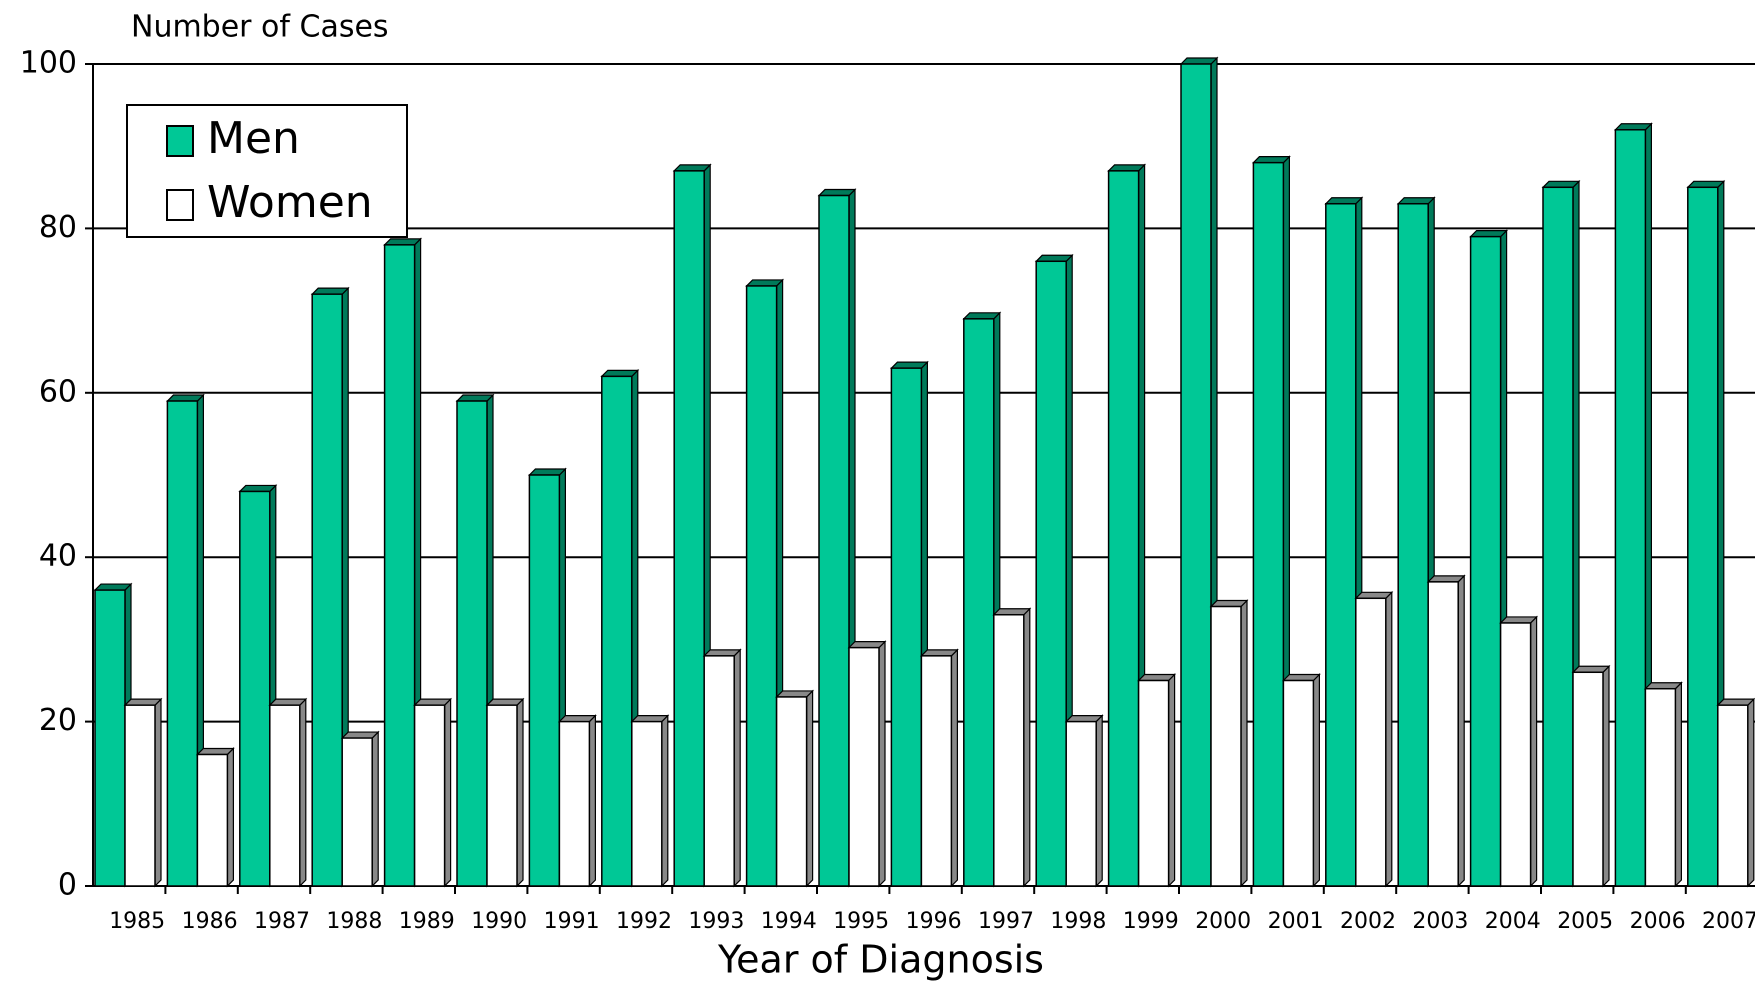 This screenshot has height=990, width=1755. What do you see at coordinates (58, 391) in the screenshot?
I see `y-tick-label: 60` at bounding box center [58, 391].